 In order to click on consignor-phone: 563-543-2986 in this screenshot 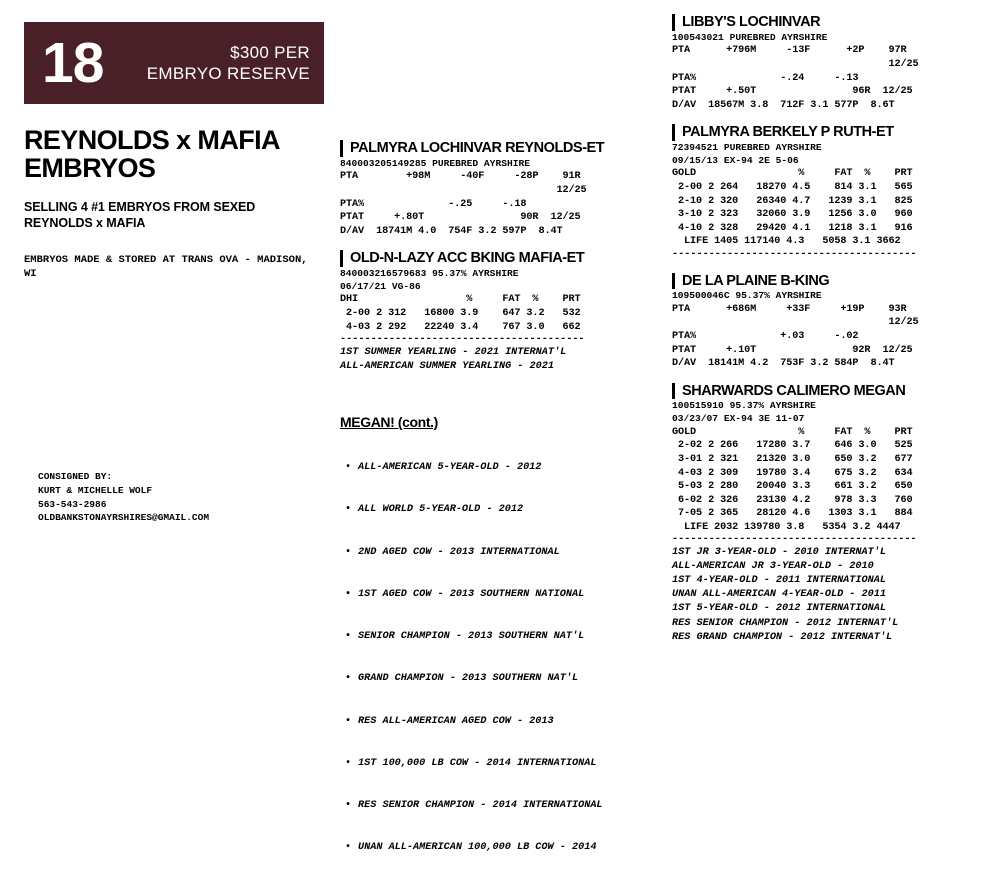, I will do `click(72, 504)`.